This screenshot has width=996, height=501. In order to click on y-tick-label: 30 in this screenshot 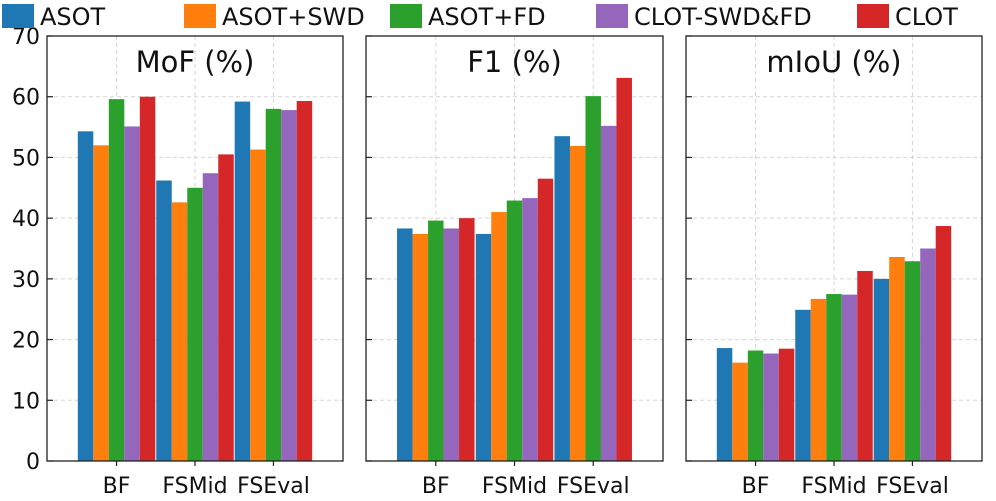, I will do `click(26, 280)`.